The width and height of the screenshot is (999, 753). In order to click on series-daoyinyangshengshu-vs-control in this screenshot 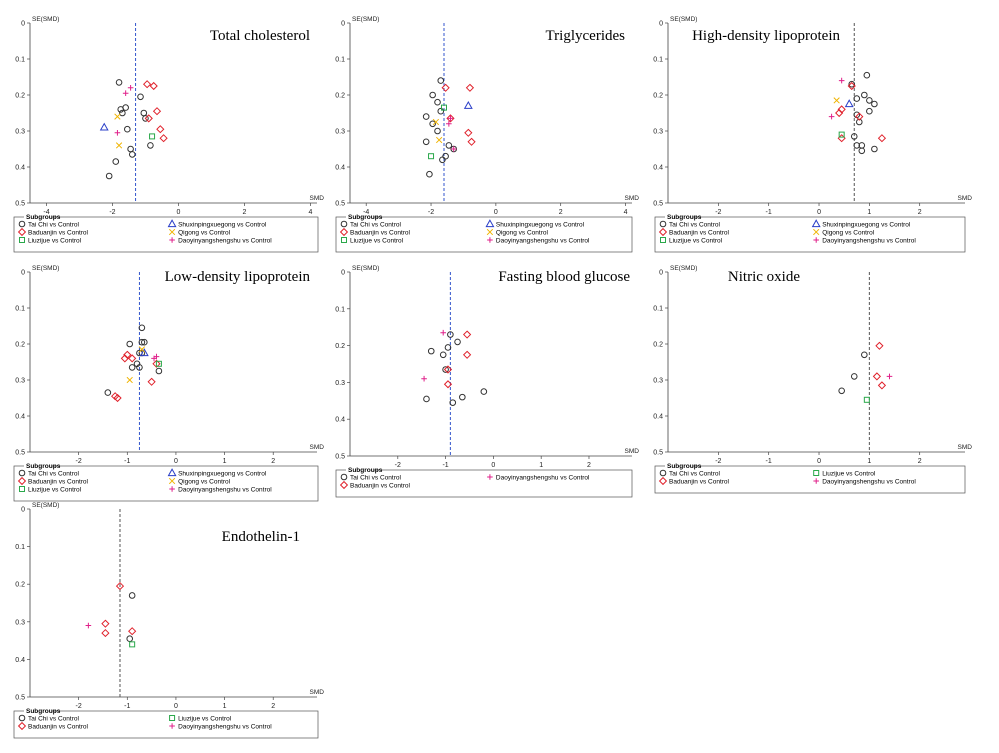, I will do `click(889, 376)`.